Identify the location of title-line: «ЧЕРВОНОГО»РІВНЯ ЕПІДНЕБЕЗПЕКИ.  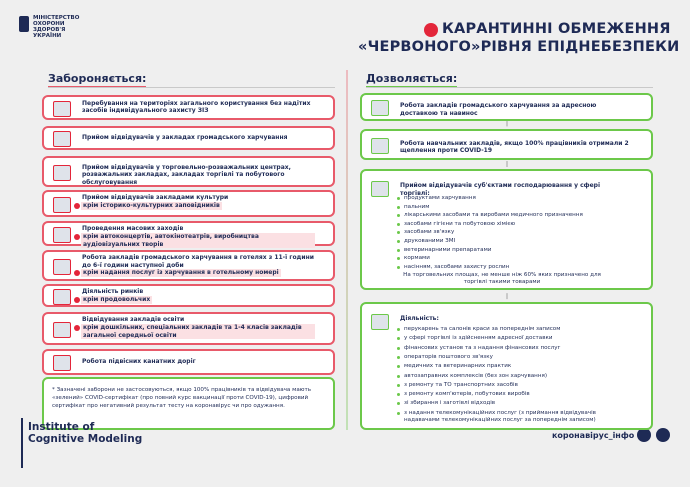
(519, 47).